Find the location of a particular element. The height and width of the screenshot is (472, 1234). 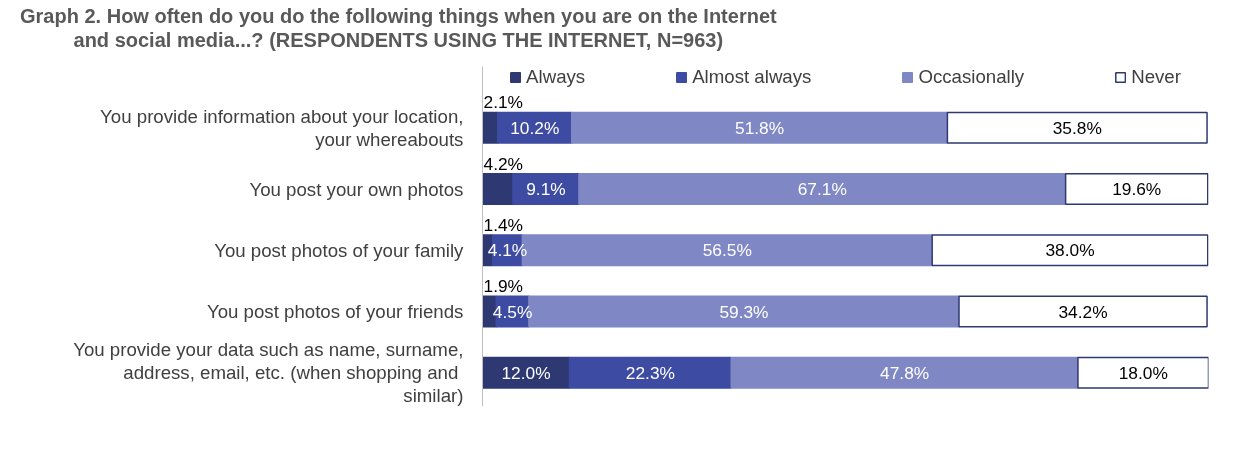

data-label: 2.1% is located at coordinates (503, 102).